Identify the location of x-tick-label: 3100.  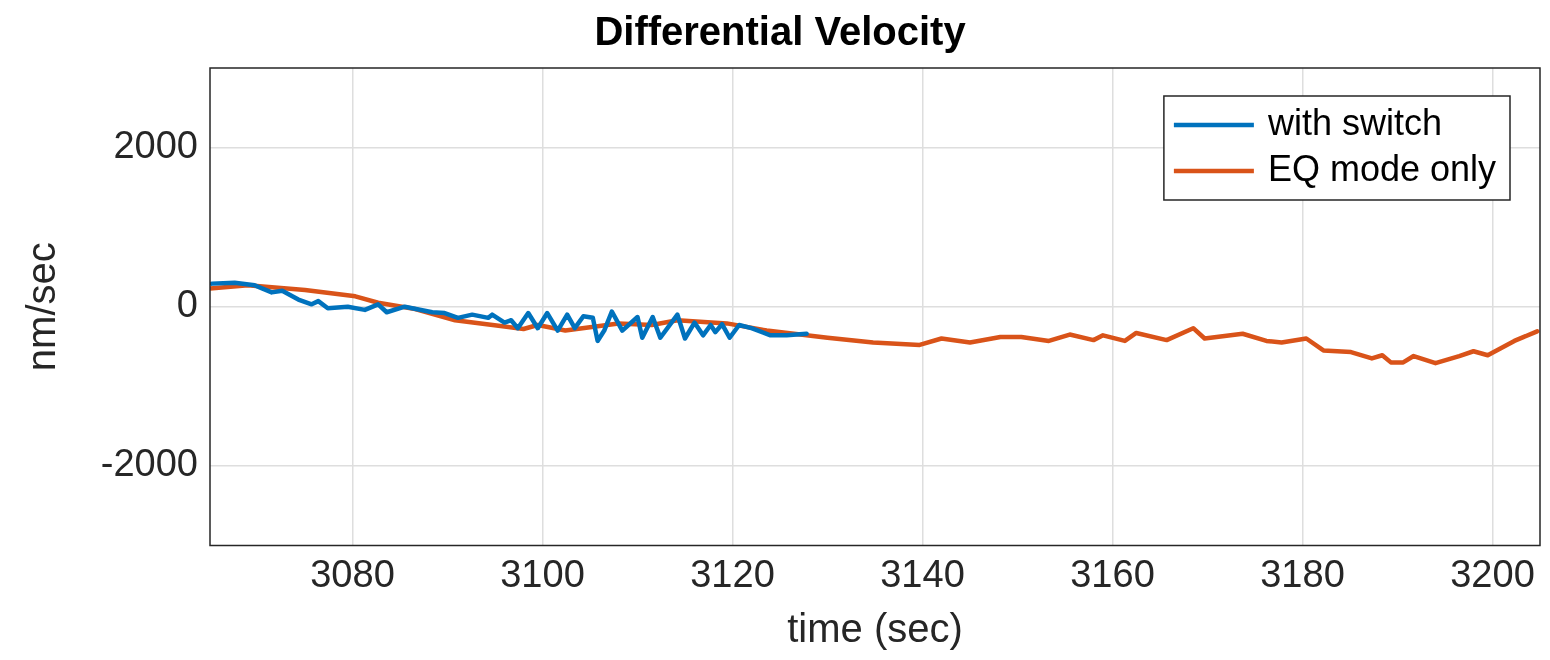
(542, 573).